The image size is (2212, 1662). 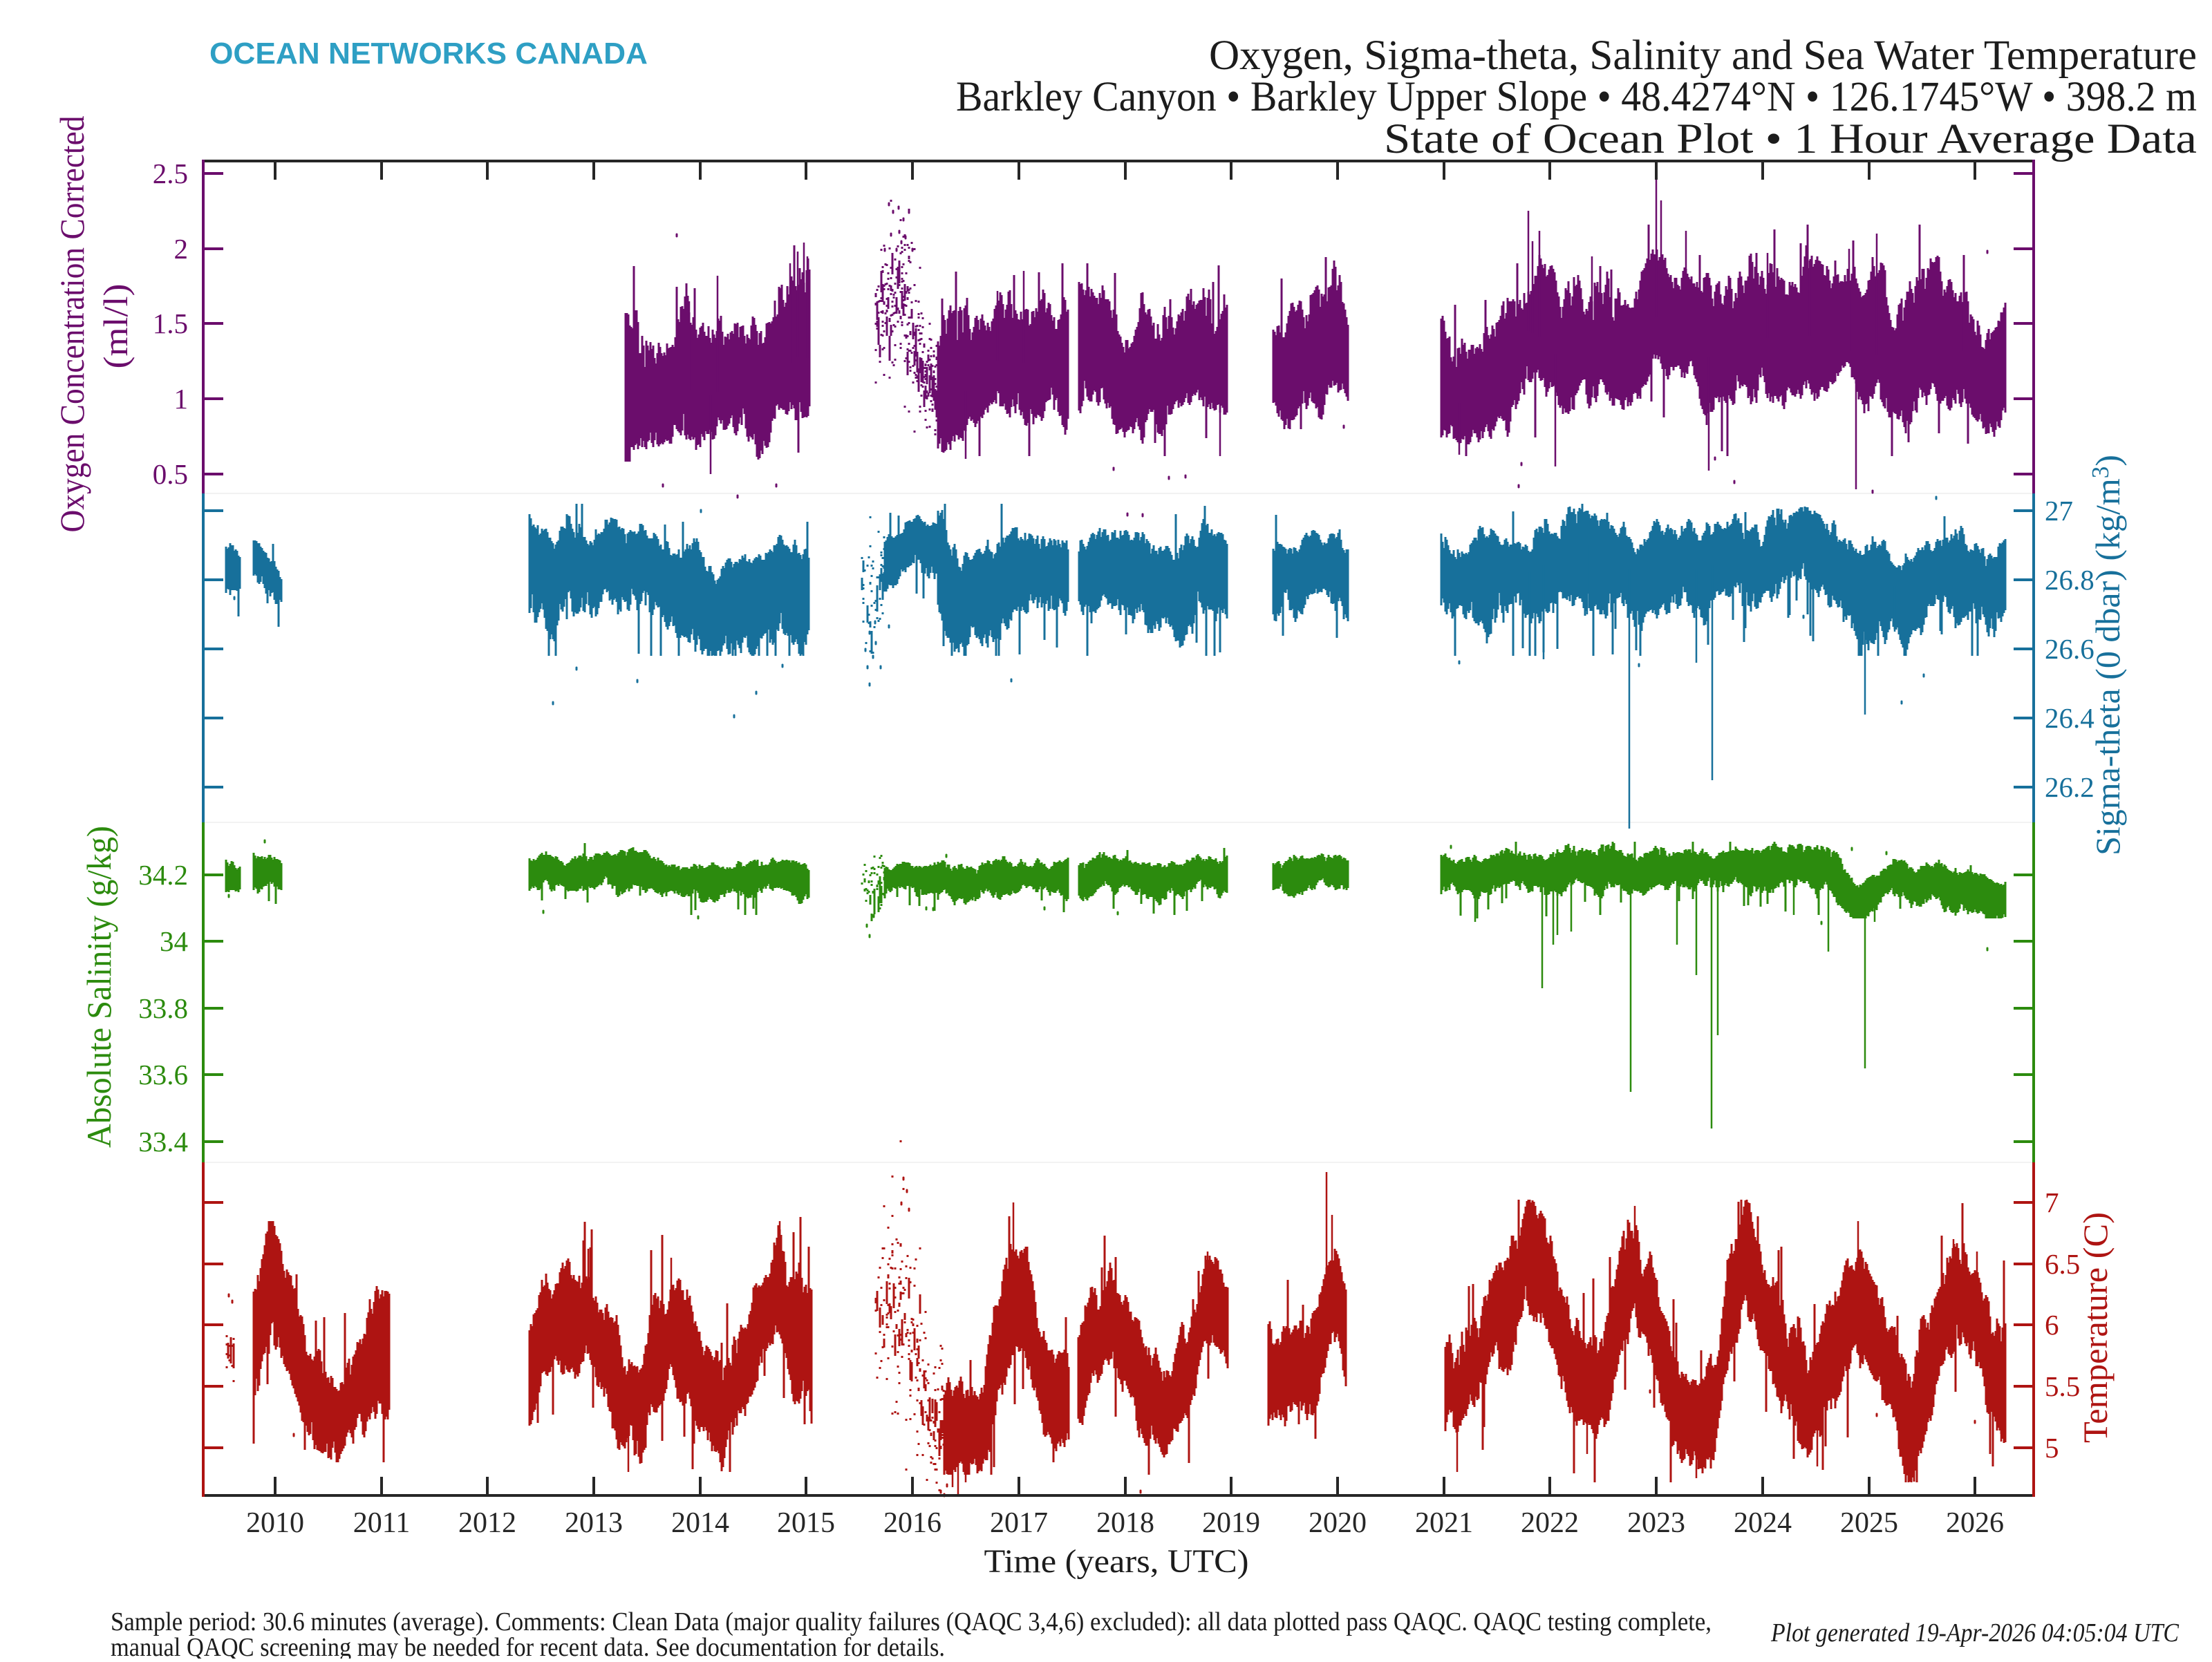 What do you see at coordinates (1338, 1523) in the screenshot?
I see `svg-text: 2020` at bounding box center [1338, 1523].